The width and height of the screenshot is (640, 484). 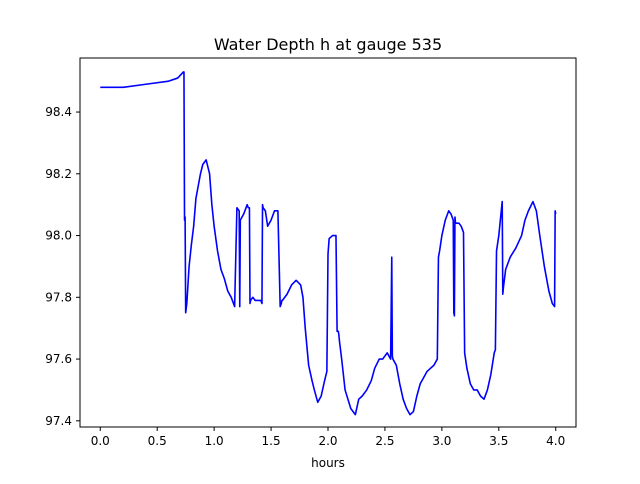 What do you see at coordinates (58, 174) in the screenshot?
I see `y-tick-label: 98.2` at bounding box center [58, 174].